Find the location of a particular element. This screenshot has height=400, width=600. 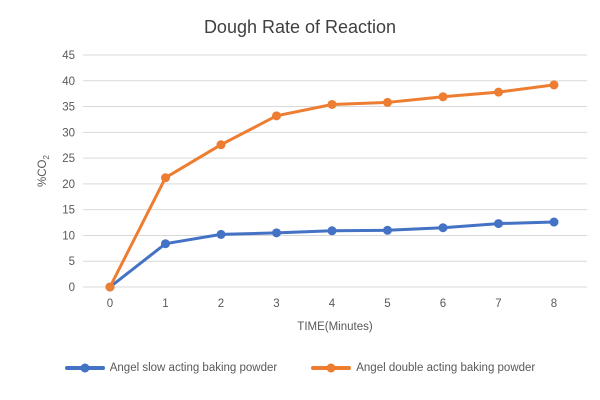

x-axis-title: TIME(Minutes) is located at coordinates (335, 327).